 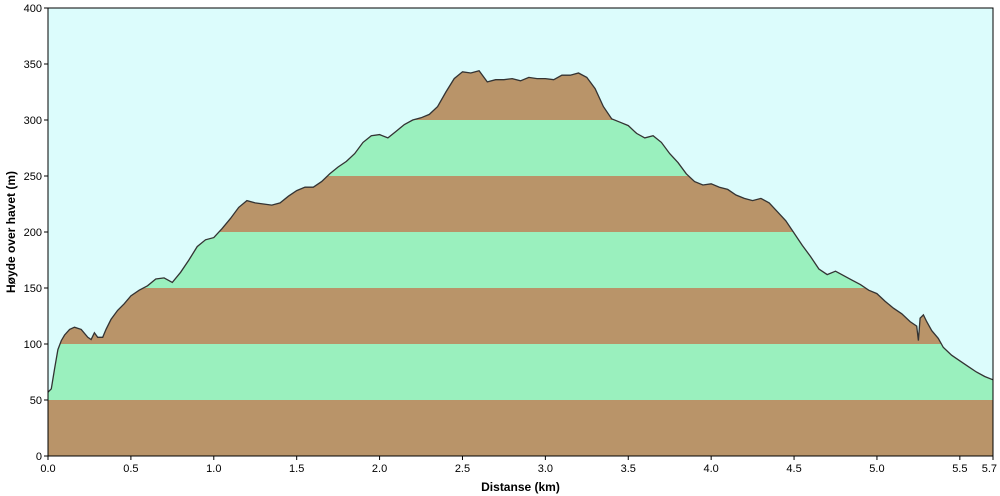 I want to click on y-axis: 0 50 100 150 200 250 300 350 400, so click(x=36, y=233).